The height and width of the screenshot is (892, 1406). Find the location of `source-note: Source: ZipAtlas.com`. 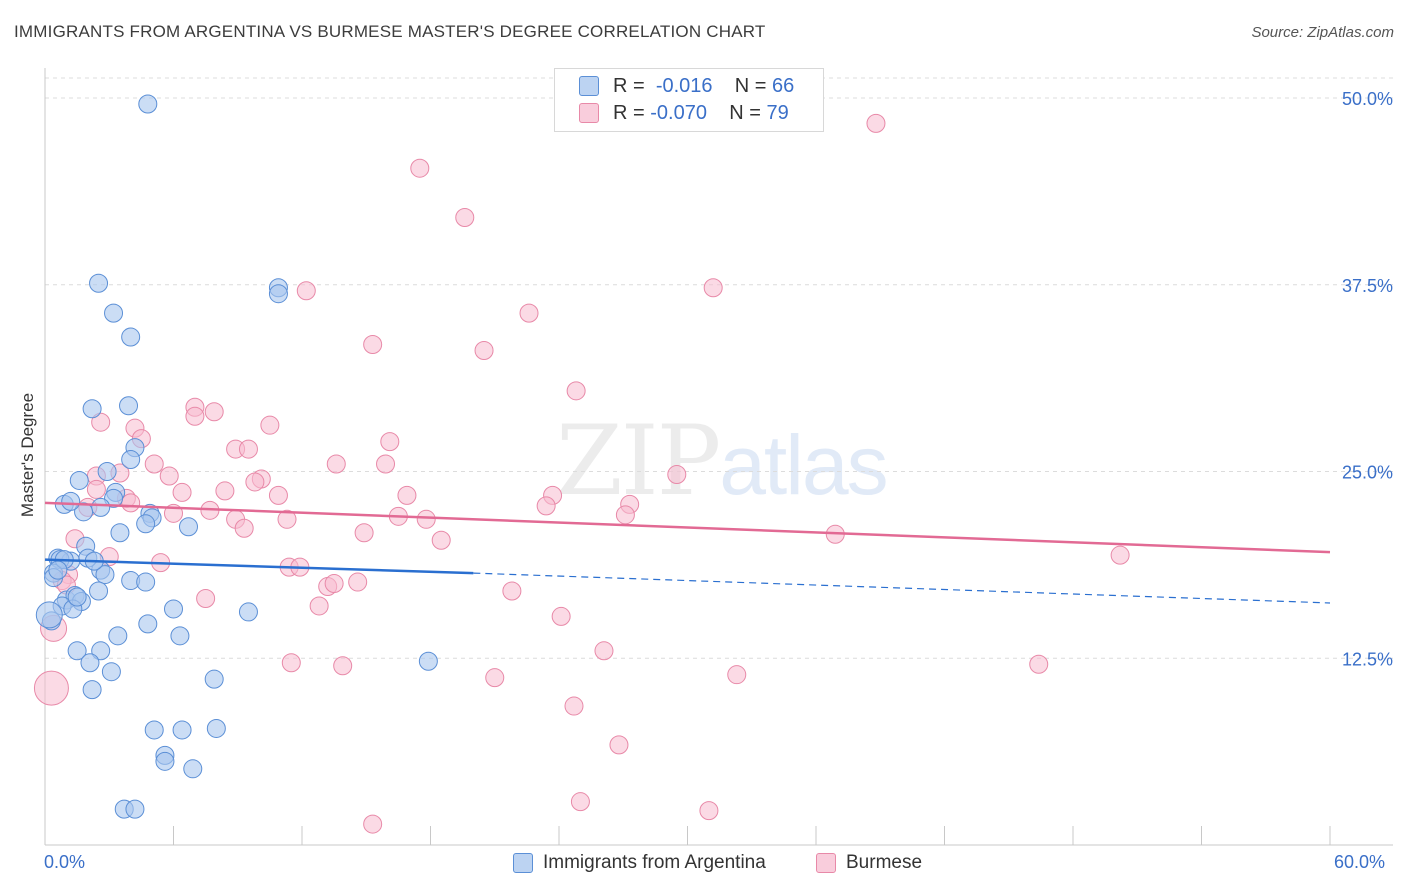

source-note: Source: ZipAtlas.com is located at coordinates (1322, 32).